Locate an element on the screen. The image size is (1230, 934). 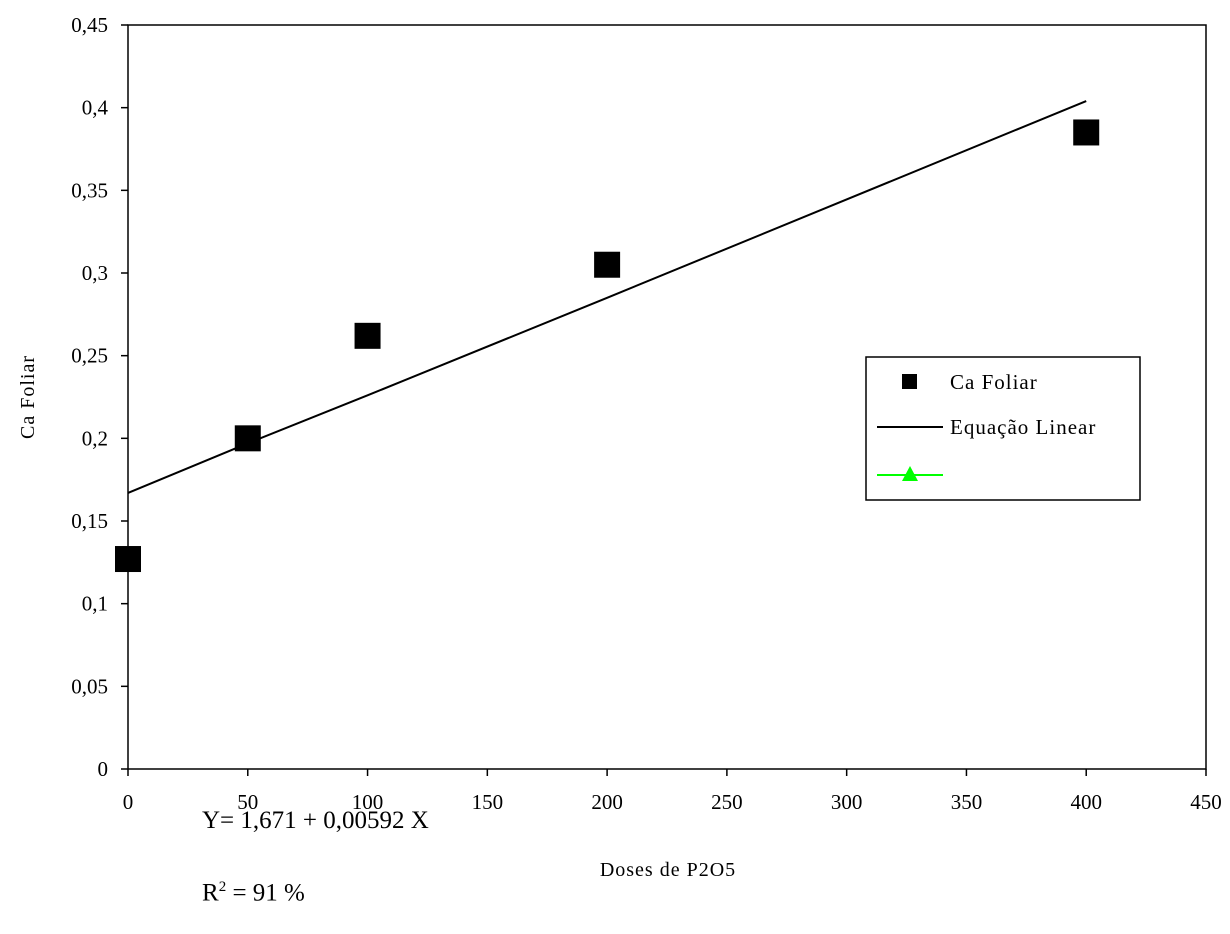
x-axis-title: Doses de P2O5 is located at coordinates (668, 870).